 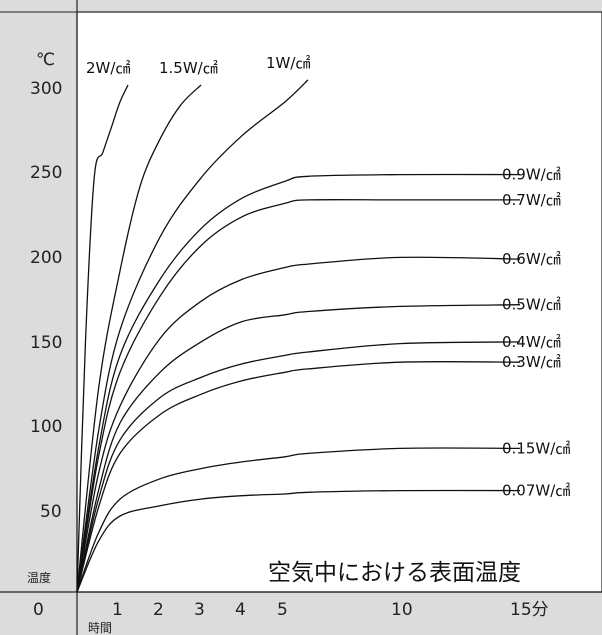 What do you see at coordinates (529, 610) in the screenshot?
I see `x-tick-label: 15分` at bounding box center [529, 610].